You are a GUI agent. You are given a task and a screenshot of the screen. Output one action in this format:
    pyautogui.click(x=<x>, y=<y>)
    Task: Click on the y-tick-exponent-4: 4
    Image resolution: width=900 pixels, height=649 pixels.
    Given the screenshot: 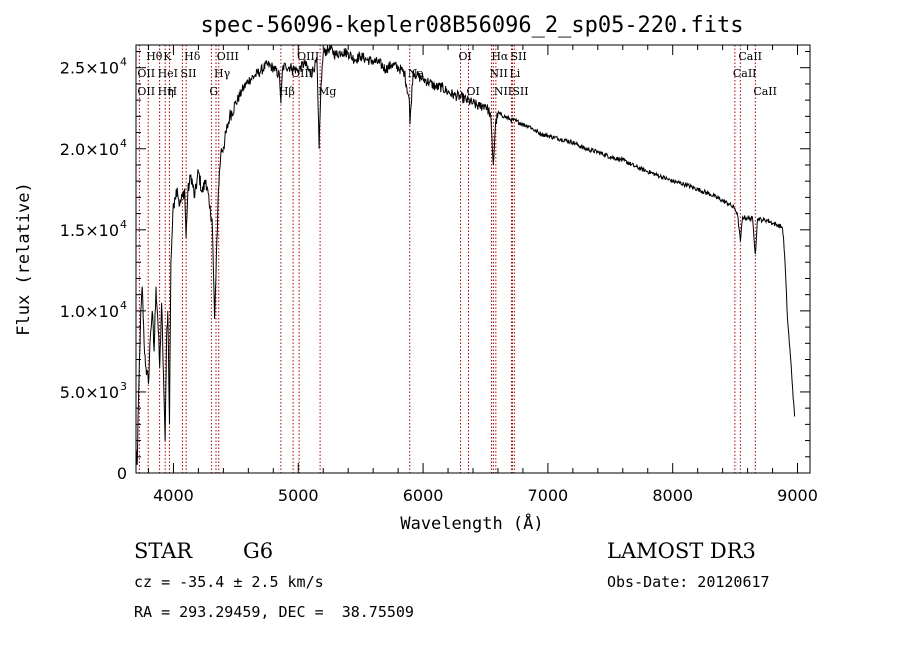 What is the action you would take?
    pyautogui.click(x=123, y=143)
    